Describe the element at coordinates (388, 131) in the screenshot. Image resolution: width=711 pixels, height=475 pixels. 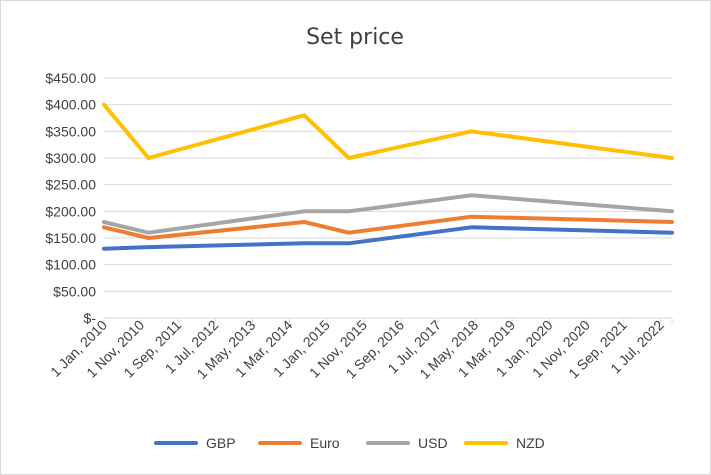
I see `series-line-nzd` at that location.